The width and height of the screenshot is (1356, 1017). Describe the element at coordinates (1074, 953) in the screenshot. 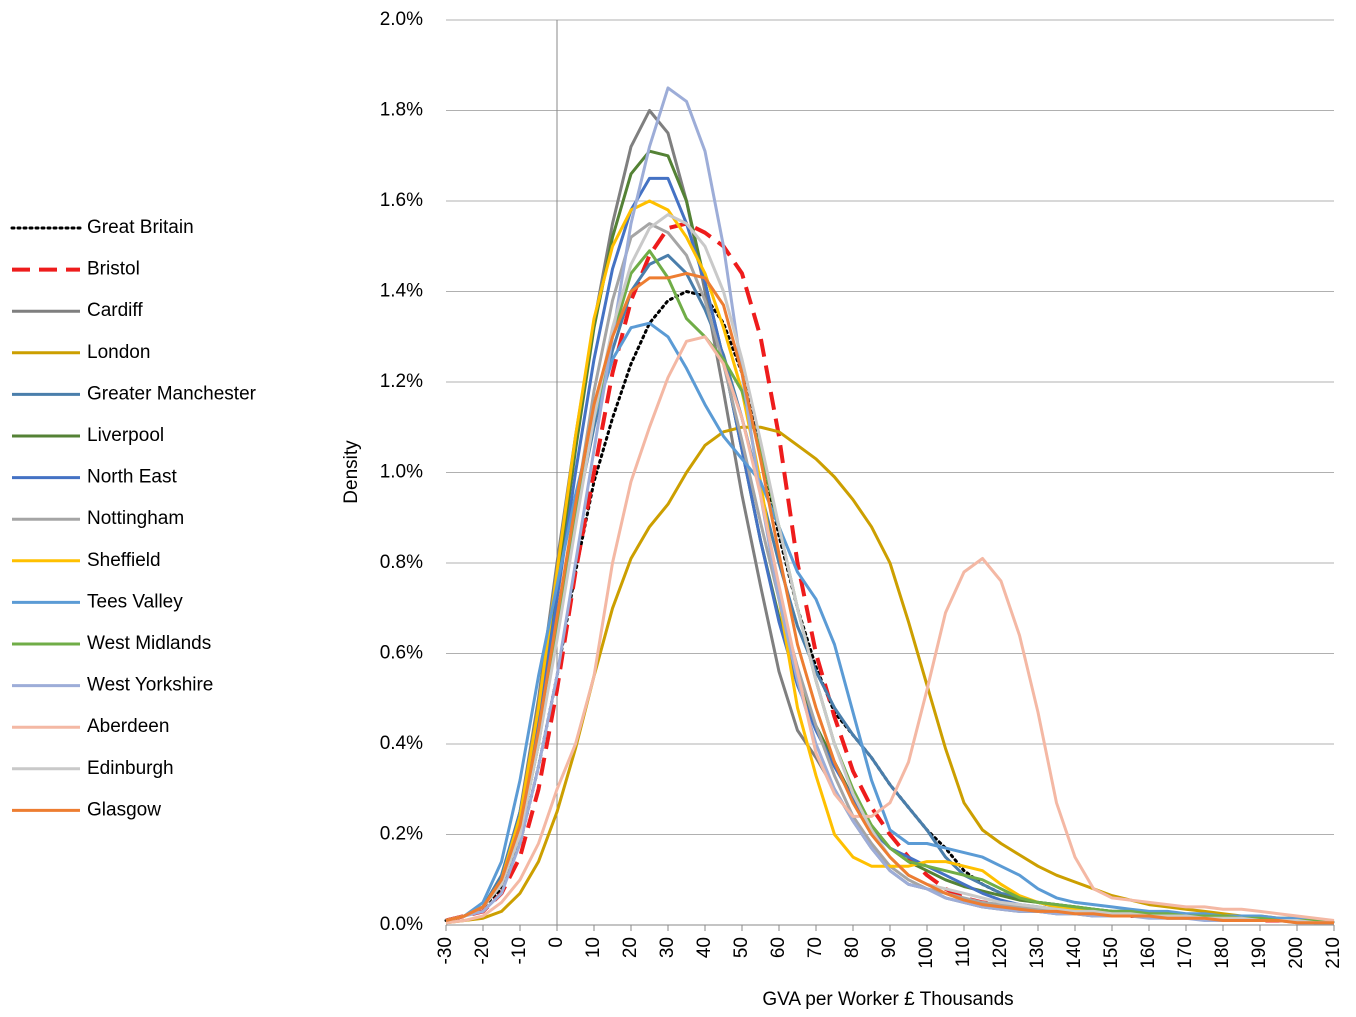

I see `x-tick-label: 140` at that location.